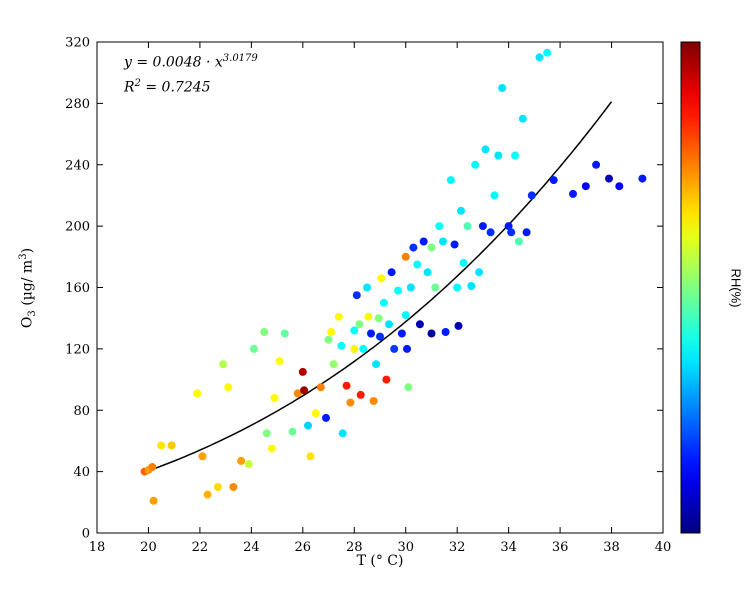 The image size is (753, 600). Describe the element at coordinates (77, 349) in the screenshot. I see `svg-text: 120` at that location.